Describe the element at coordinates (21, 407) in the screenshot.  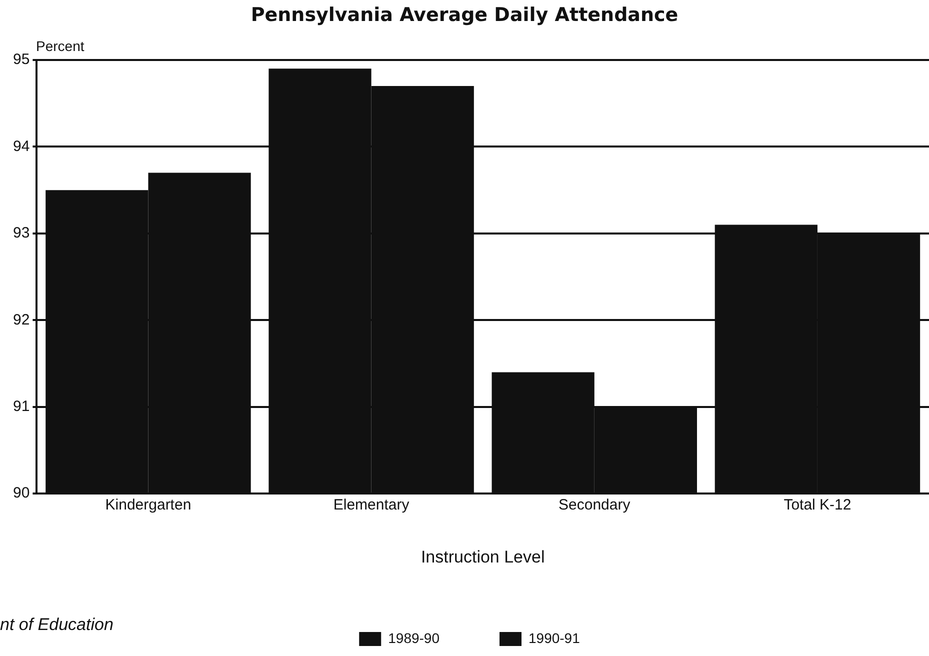
I see `y-tick-label: 91` at that location.